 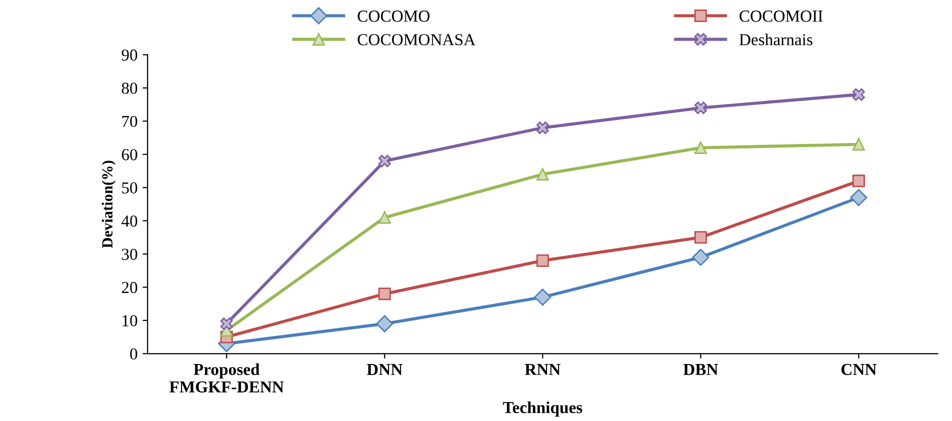 What do you see at coordinates (417, 40) in the screenshot?
I see `legend-label: COCOMONASA` at bounding box center [417, 40].